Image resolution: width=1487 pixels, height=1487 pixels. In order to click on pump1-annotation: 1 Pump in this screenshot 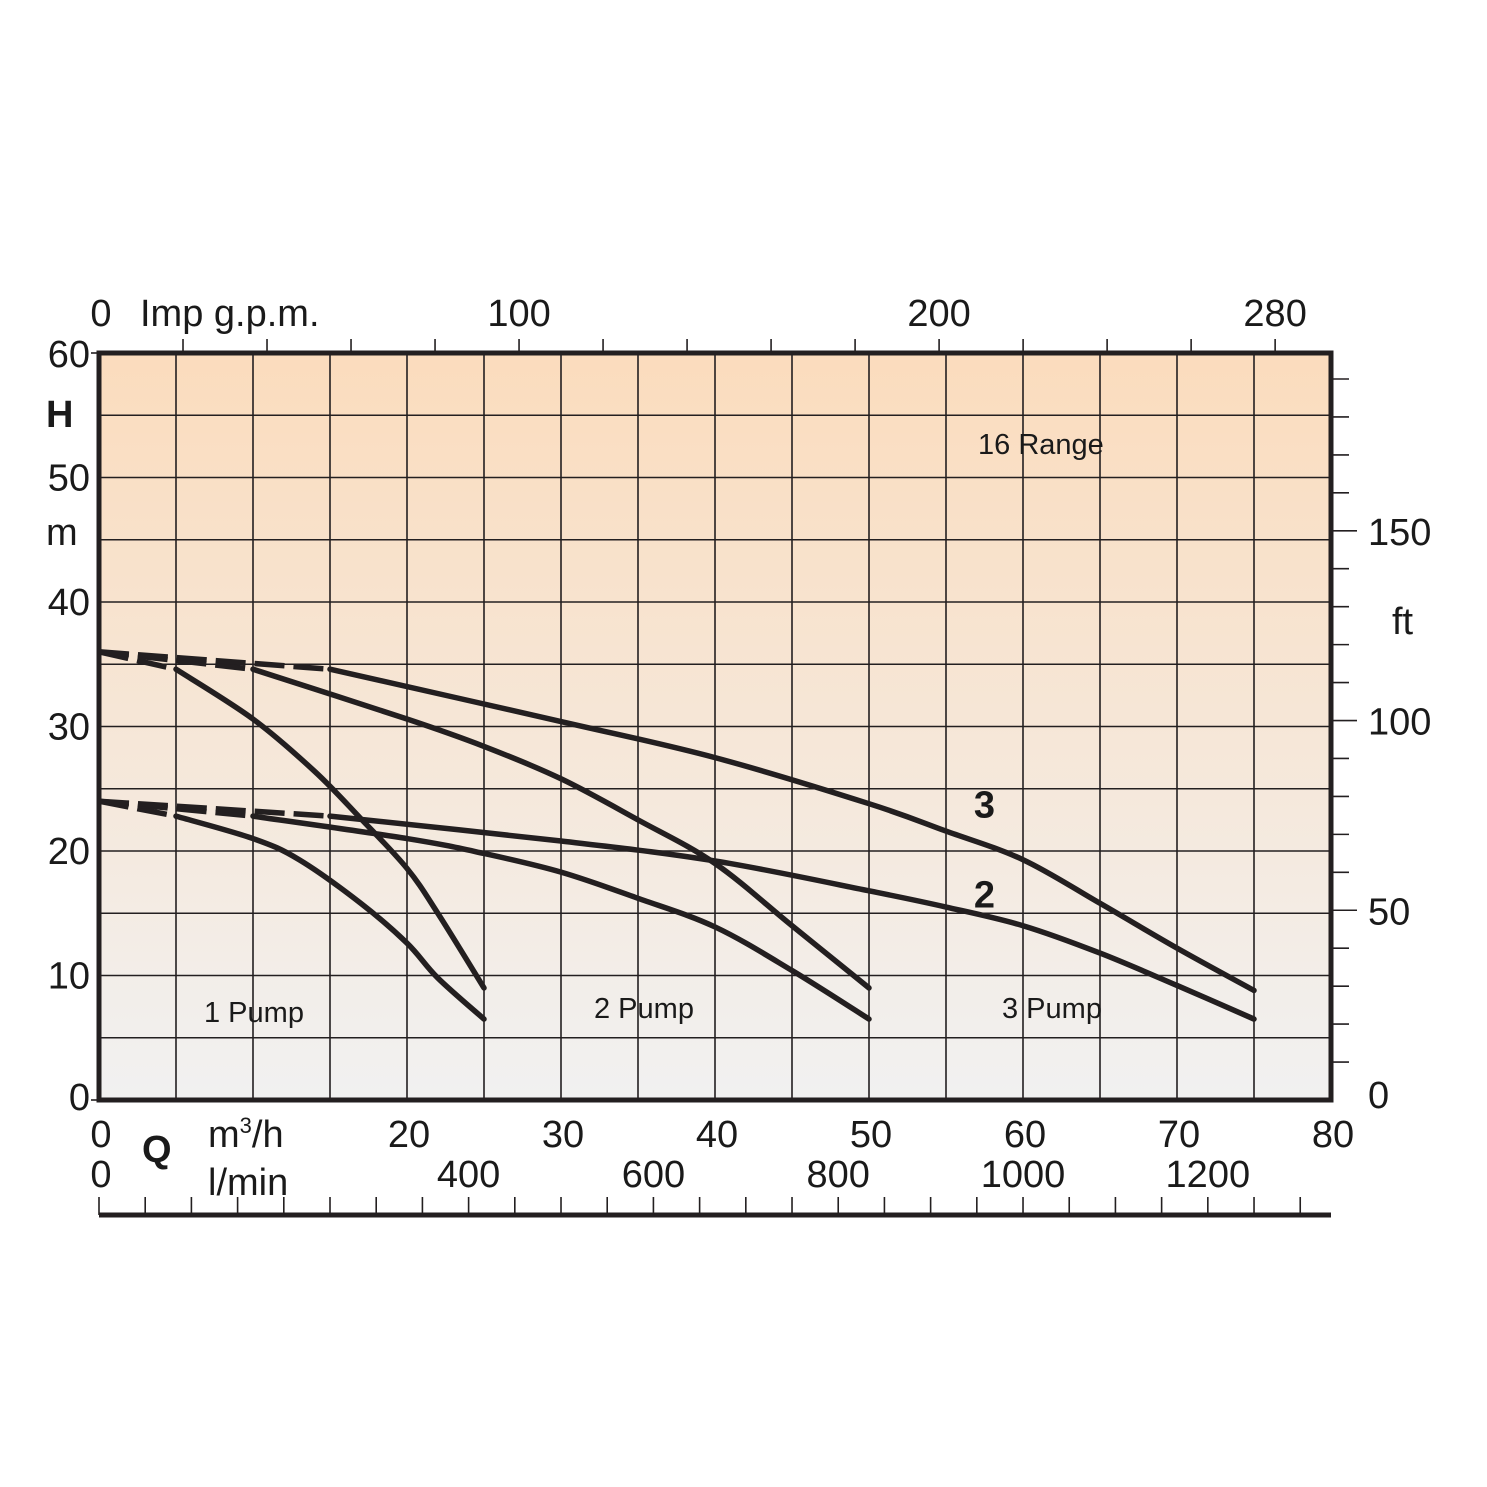, I will do `click(254, 1013)`.